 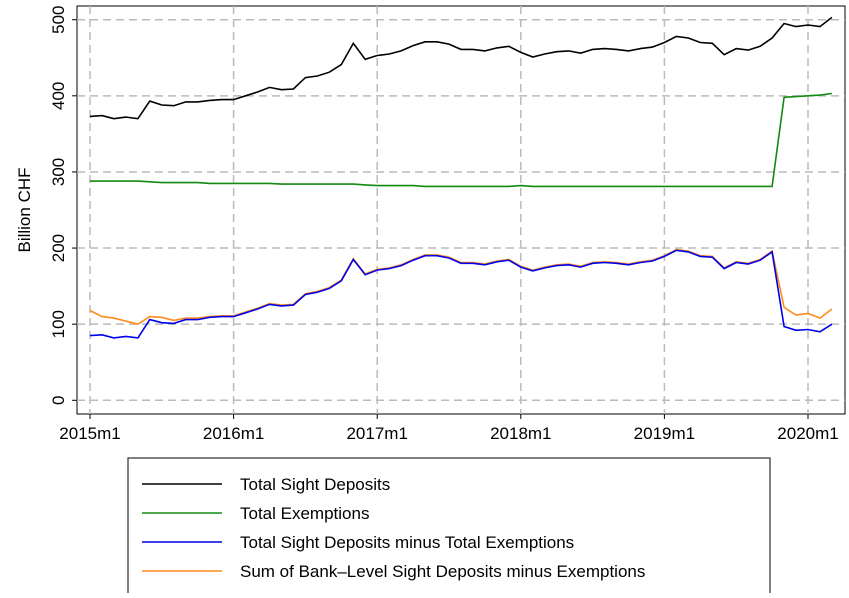 What do you see at coordinates (520, 433) in the screenshot?
I see `x-tick-label: 2018m1` at bounding box center [520, 433].